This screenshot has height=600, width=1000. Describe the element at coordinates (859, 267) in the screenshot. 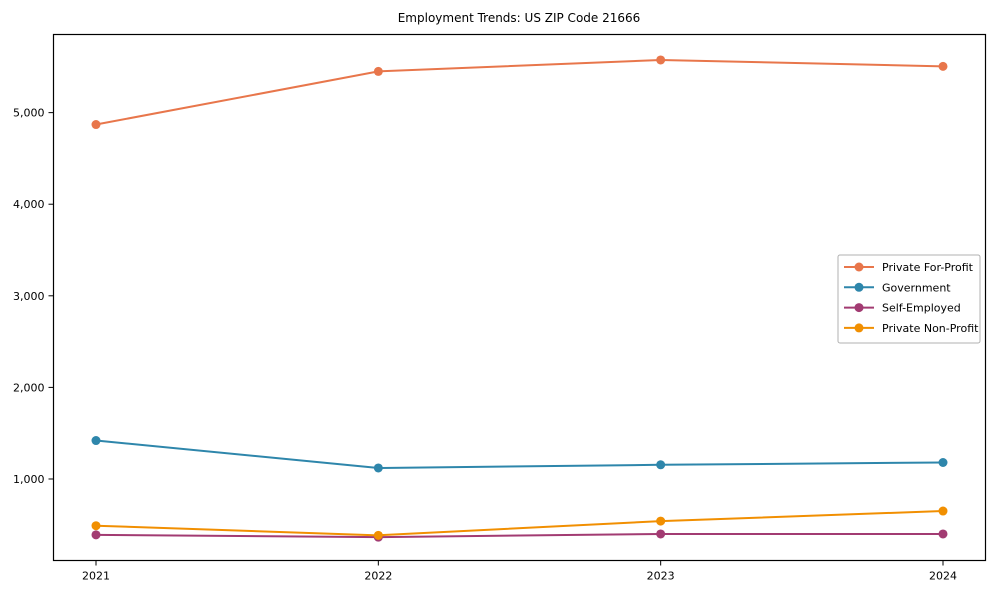

I see `legend-marker-private-for-profit` at that location.